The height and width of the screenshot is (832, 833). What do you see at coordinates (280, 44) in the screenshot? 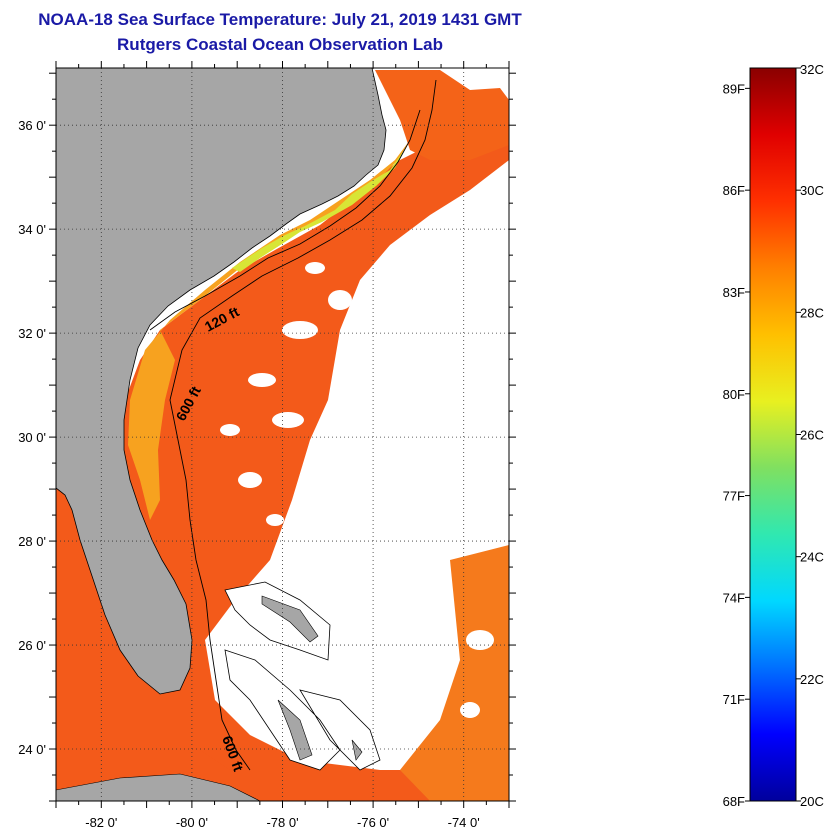
I see `map-subtitle: Rutgers Coastal Ocean Observation Lab` at bounding box center [280, 44].